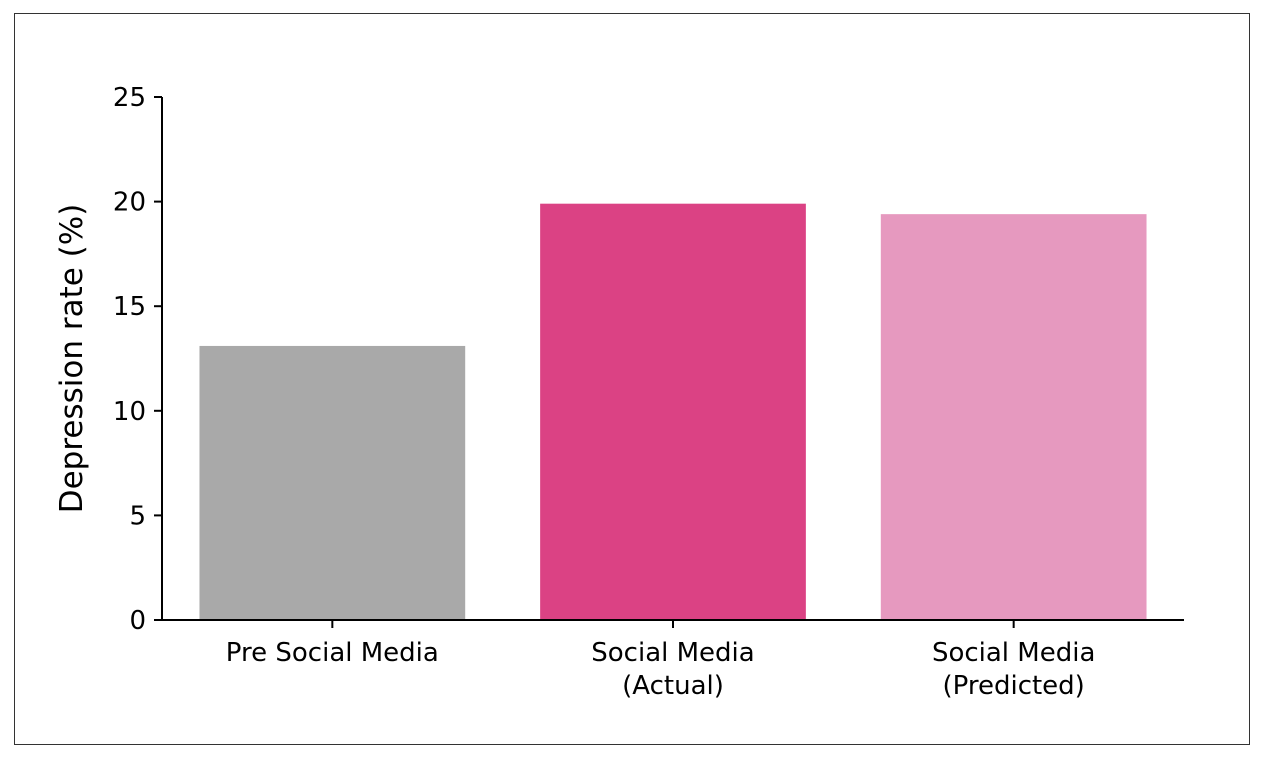 Image resolution: width=1266 pixels, height=762 pixels. What do you see at coordinates (137, 621) in the screenshot?
I see `y-tick-label: 0` at bounding box center [137, 621].